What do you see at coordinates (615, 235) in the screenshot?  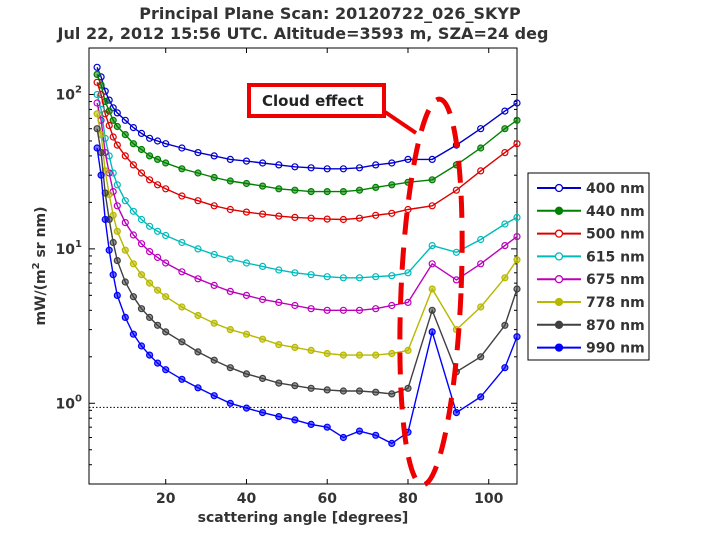 I see `legend-label: 500 nm` at bounding box center [615, 235].